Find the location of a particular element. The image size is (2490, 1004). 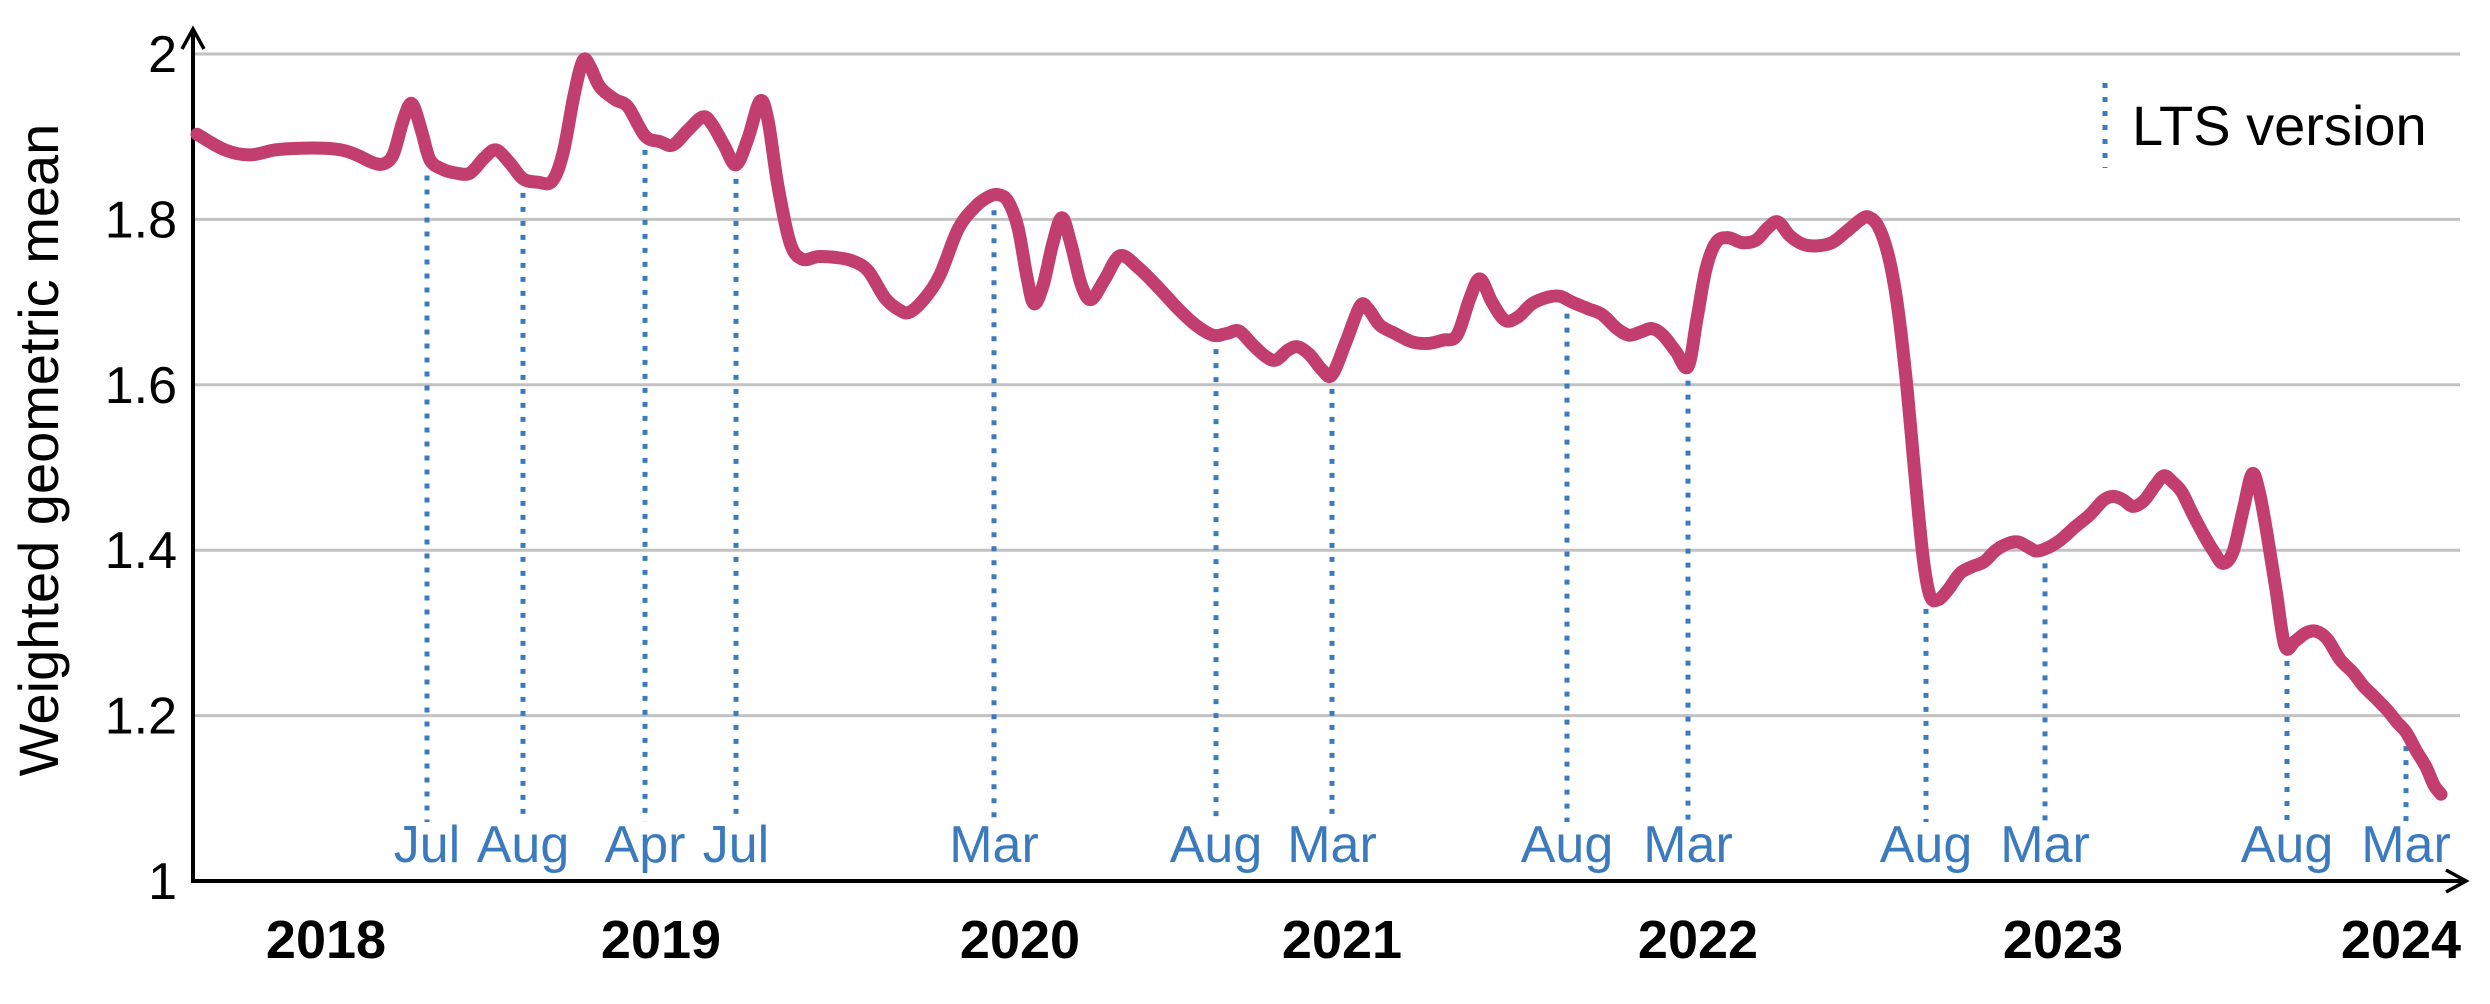

x-year-label: 2024 is located at coordinates (2401, 940).